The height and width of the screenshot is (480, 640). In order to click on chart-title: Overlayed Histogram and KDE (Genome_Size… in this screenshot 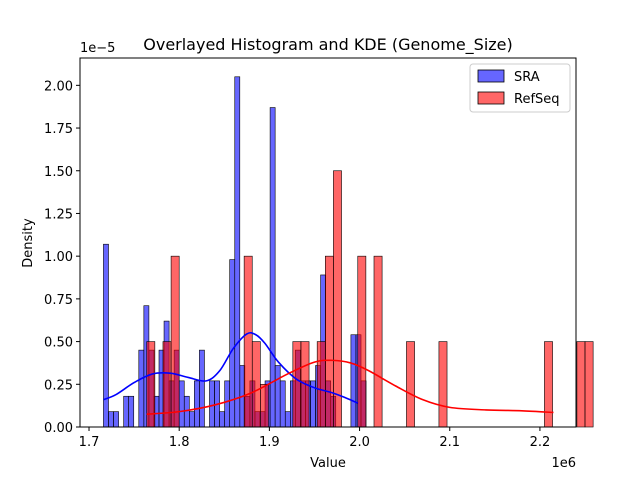, I will do `click(328, 45)`.